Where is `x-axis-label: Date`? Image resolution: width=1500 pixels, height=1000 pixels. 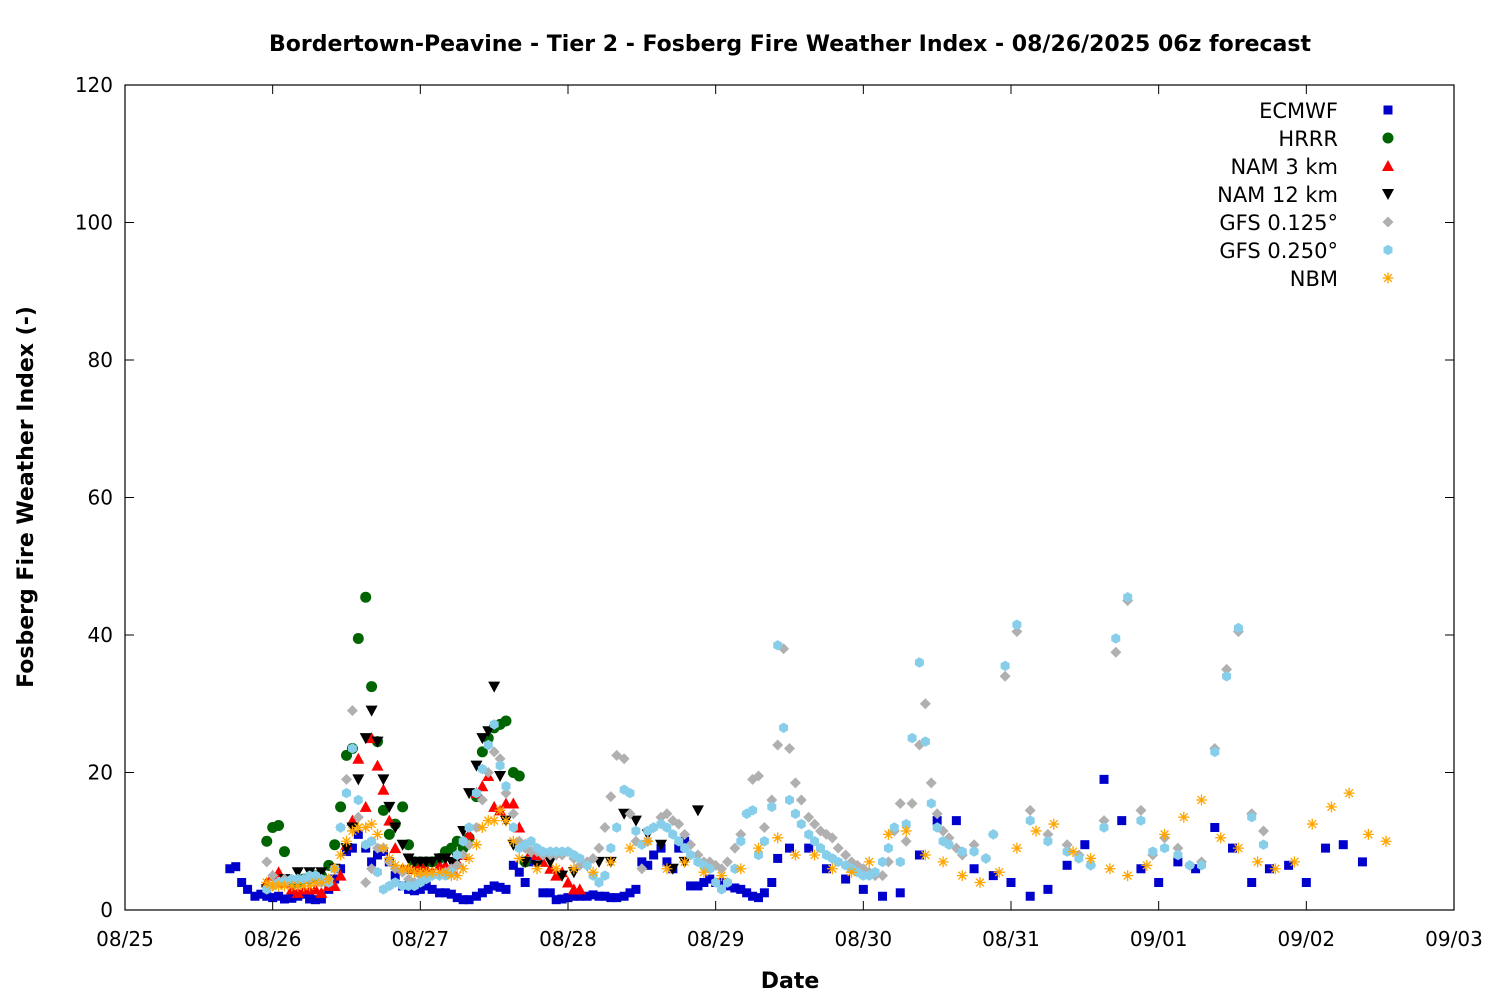
x-axis-label: Date is located at coordinates (790, 981).